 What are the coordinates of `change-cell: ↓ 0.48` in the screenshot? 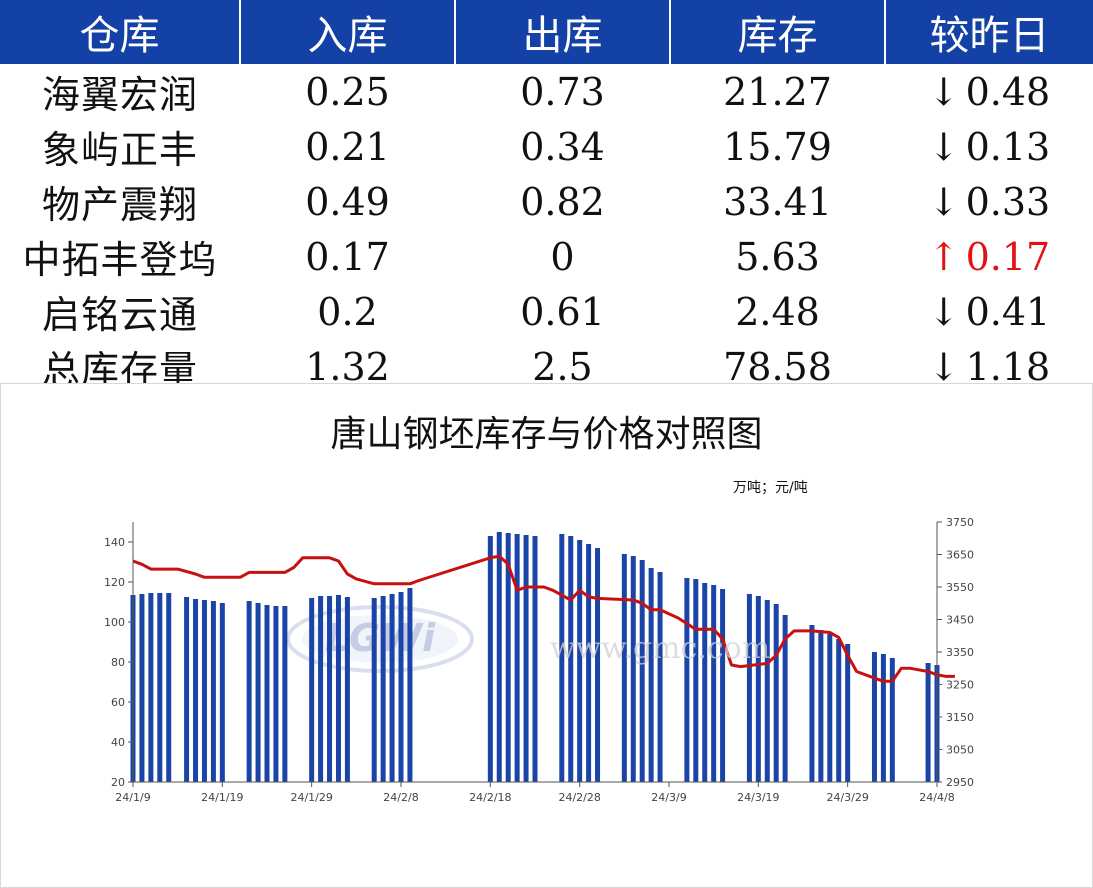 It's located at (989, 91).